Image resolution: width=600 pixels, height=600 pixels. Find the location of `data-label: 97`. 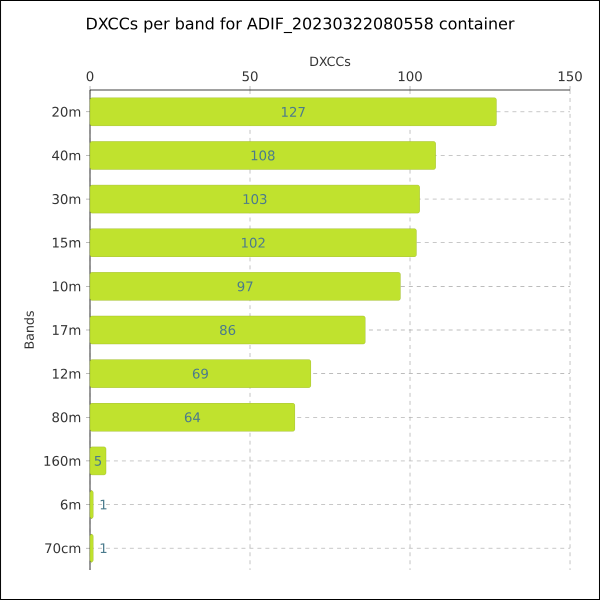

data-label: 97 is located at coordinates (245, 286).